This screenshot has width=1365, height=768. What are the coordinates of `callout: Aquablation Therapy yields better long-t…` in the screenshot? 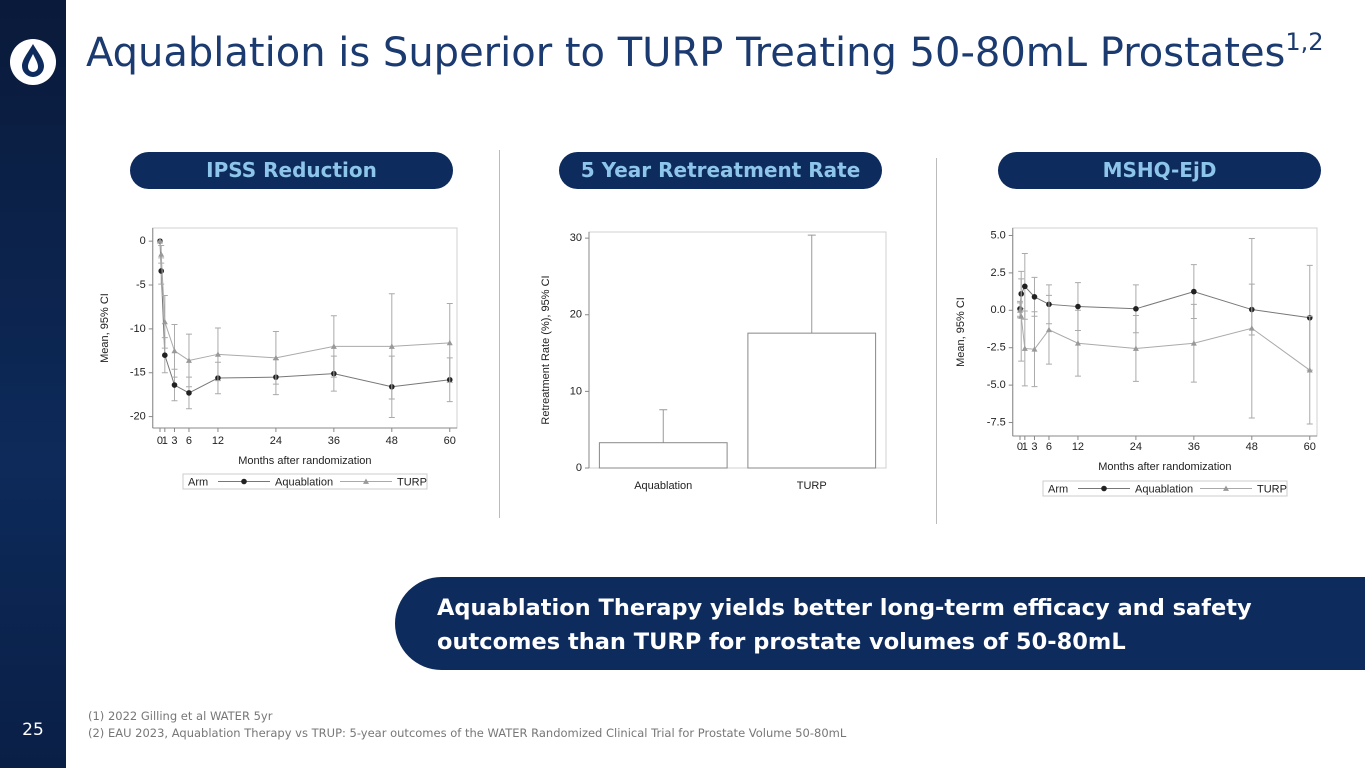 It's located at (880, 623).